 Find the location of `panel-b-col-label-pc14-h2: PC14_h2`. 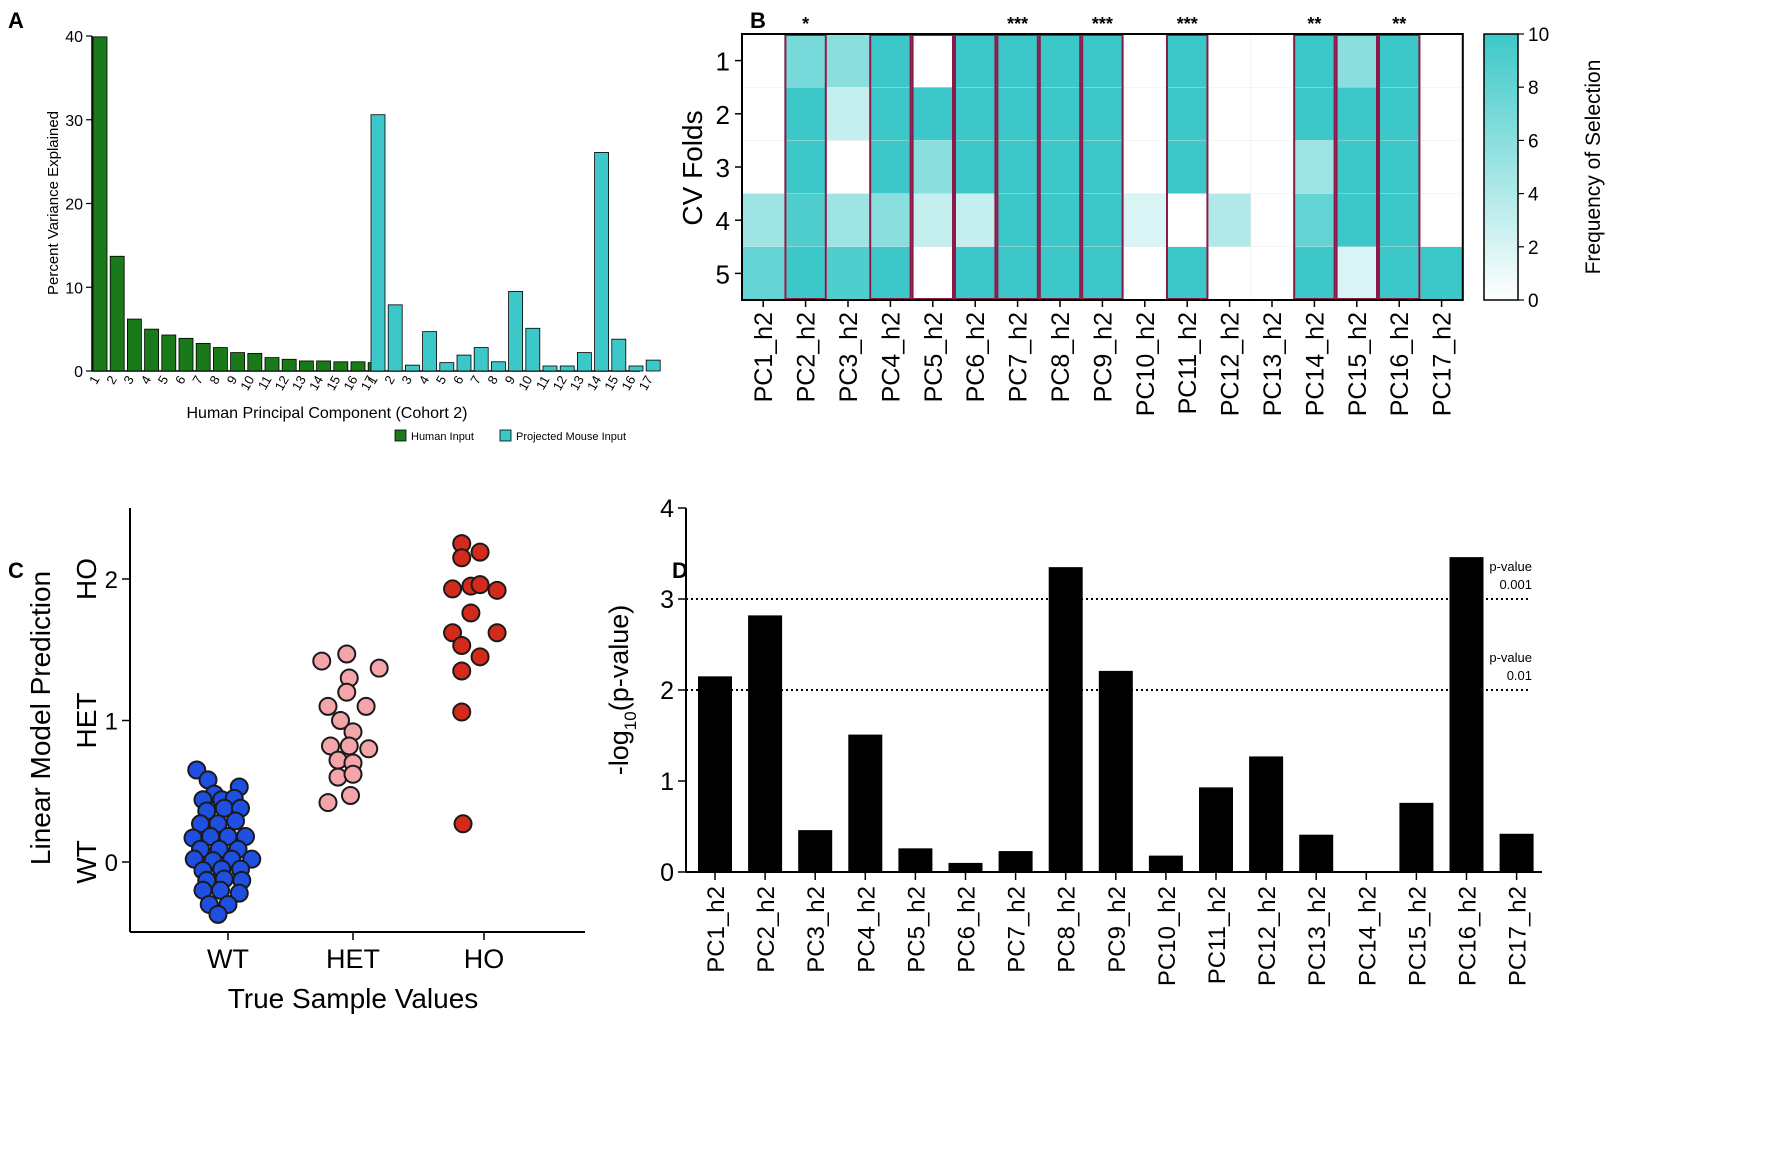

panel-b-col-label-pc14-h2: PC14_h2 is located at coordinates (1315, 364).